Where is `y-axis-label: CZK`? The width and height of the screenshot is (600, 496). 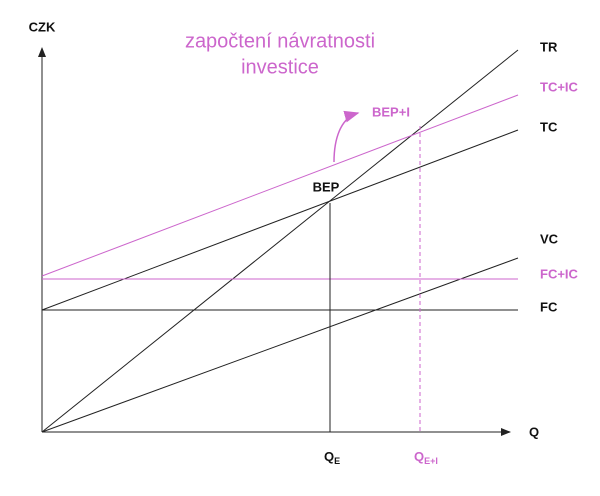 y-axis-label: CZK is located at coordinates (42, 26).